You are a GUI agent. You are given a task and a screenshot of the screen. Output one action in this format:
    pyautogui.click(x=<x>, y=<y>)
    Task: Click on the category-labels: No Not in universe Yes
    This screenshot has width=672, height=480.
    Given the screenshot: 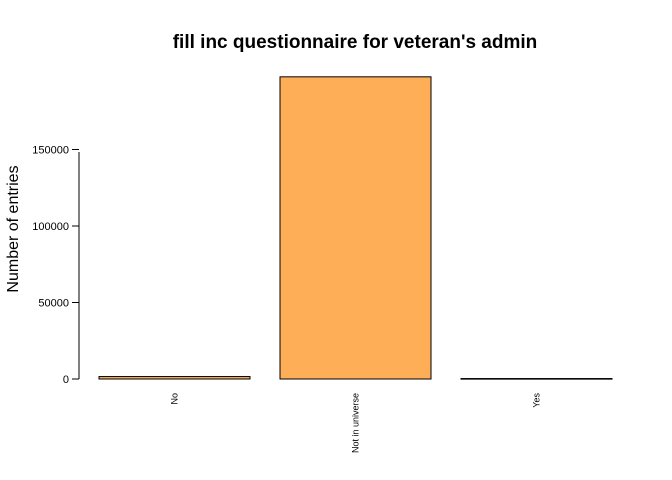 What is the action you would take?
    pyautogui.click(x=356, y=423)
    